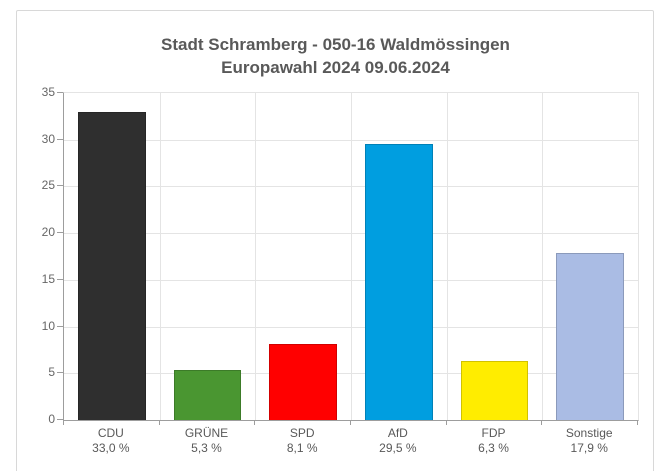 The height and width of the screenshot is (471, 671). I want to click on x-label-fdp: FDP 6,3 %, so click(494, 441).